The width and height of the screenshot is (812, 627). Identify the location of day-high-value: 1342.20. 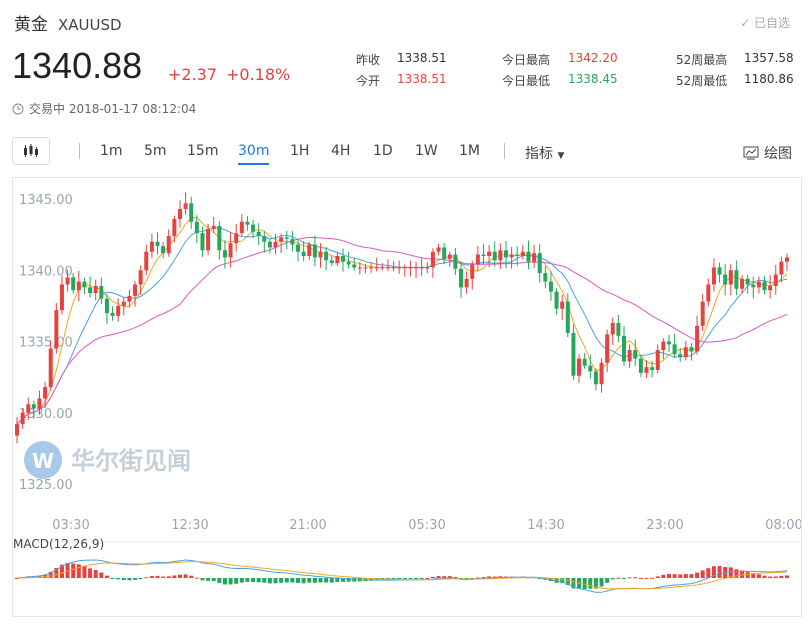
(593, 58).